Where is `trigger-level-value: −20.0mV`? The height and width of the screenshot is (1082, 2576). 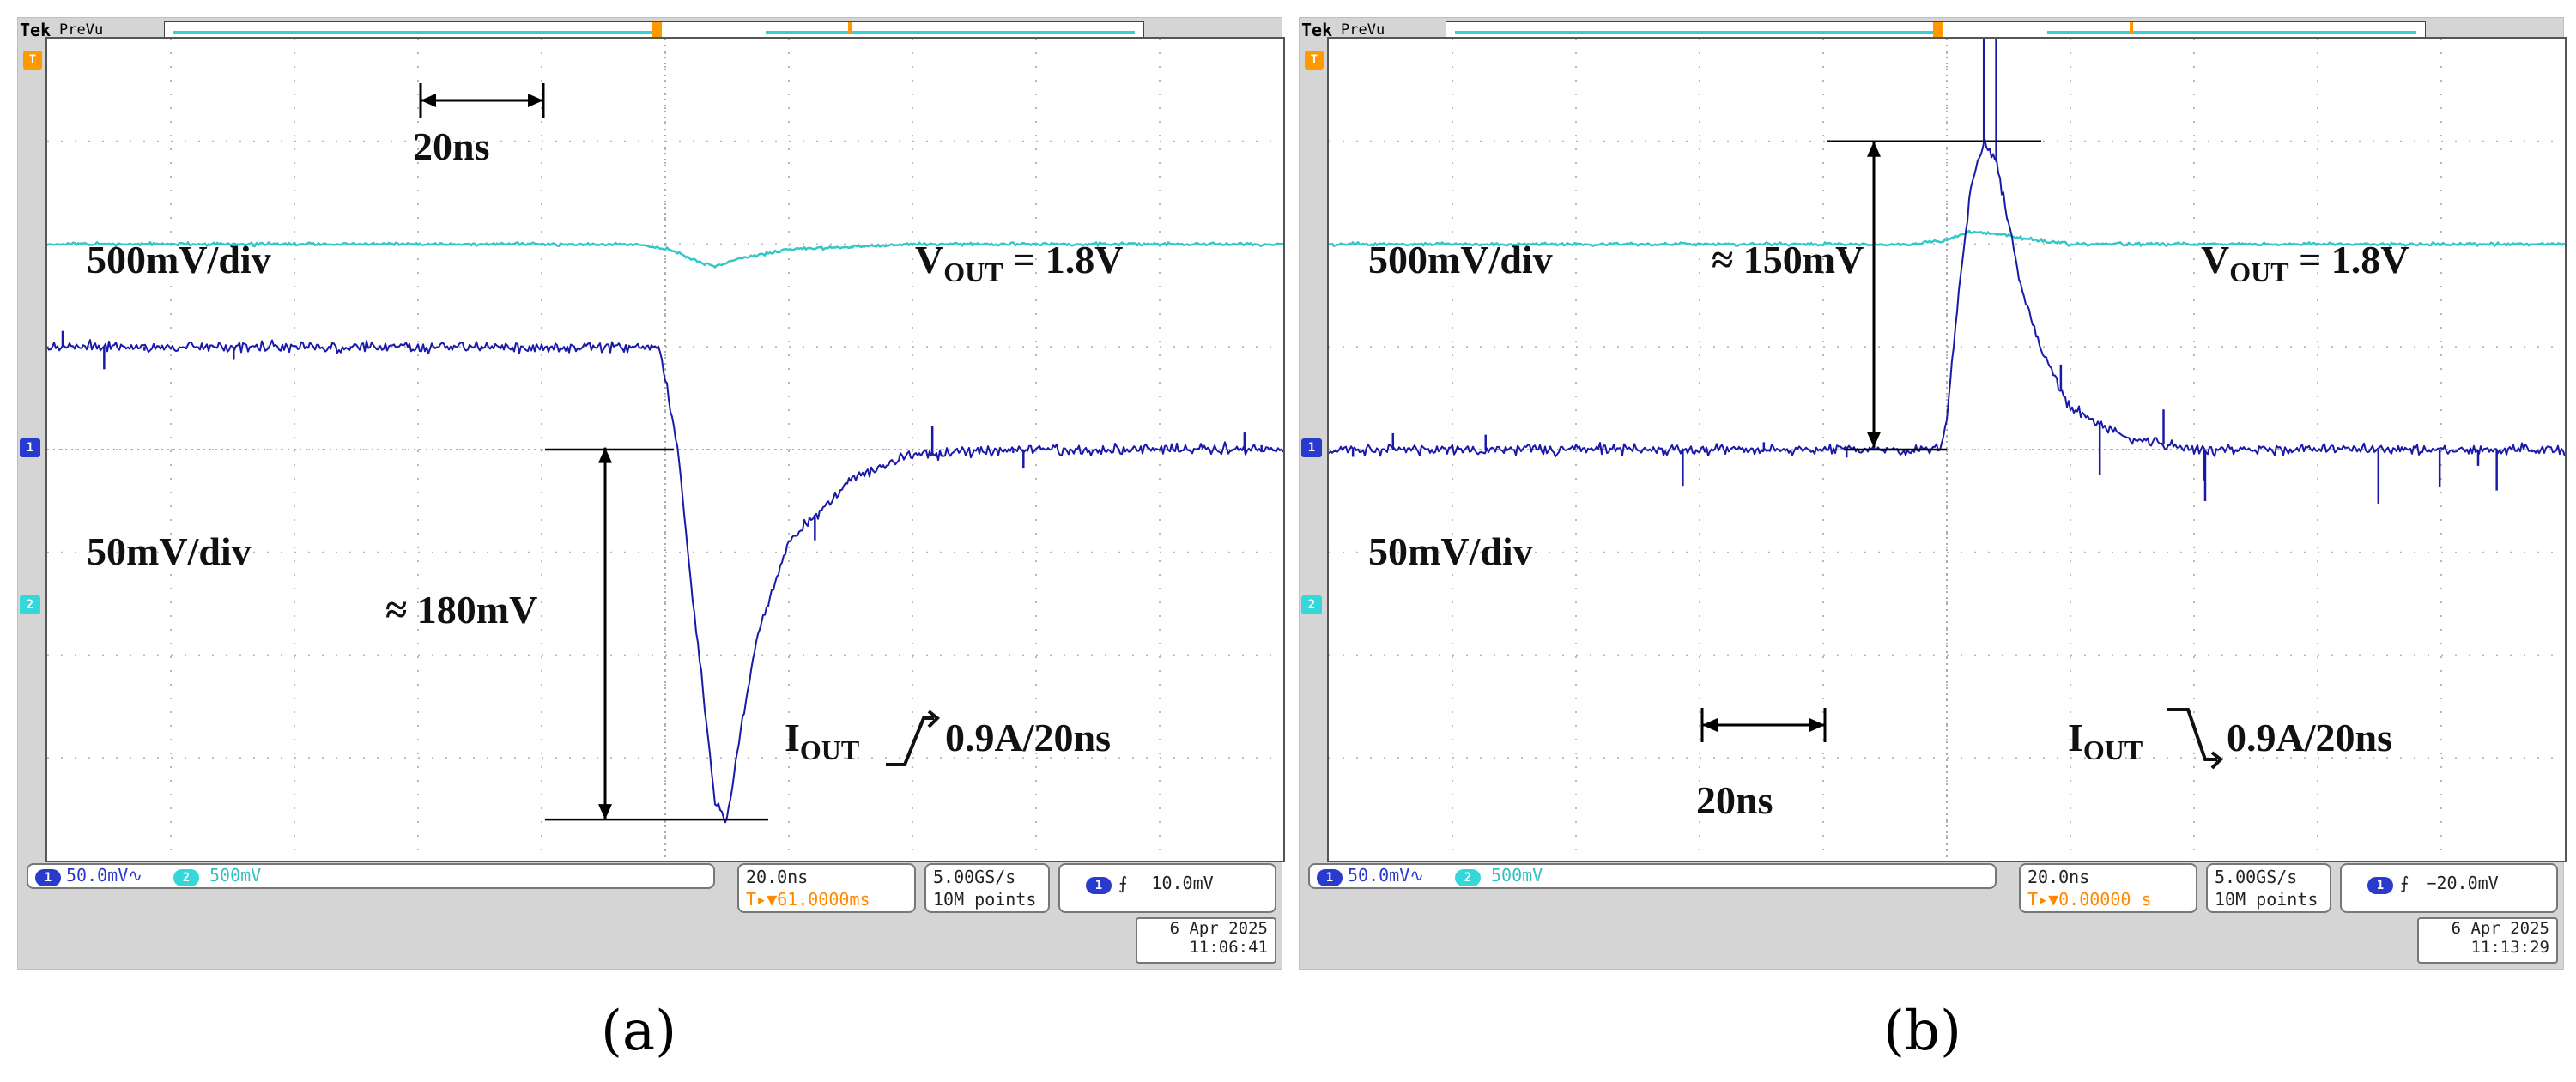
trigger-level-value: −20.0mV is located at coordinates (2462, 883).